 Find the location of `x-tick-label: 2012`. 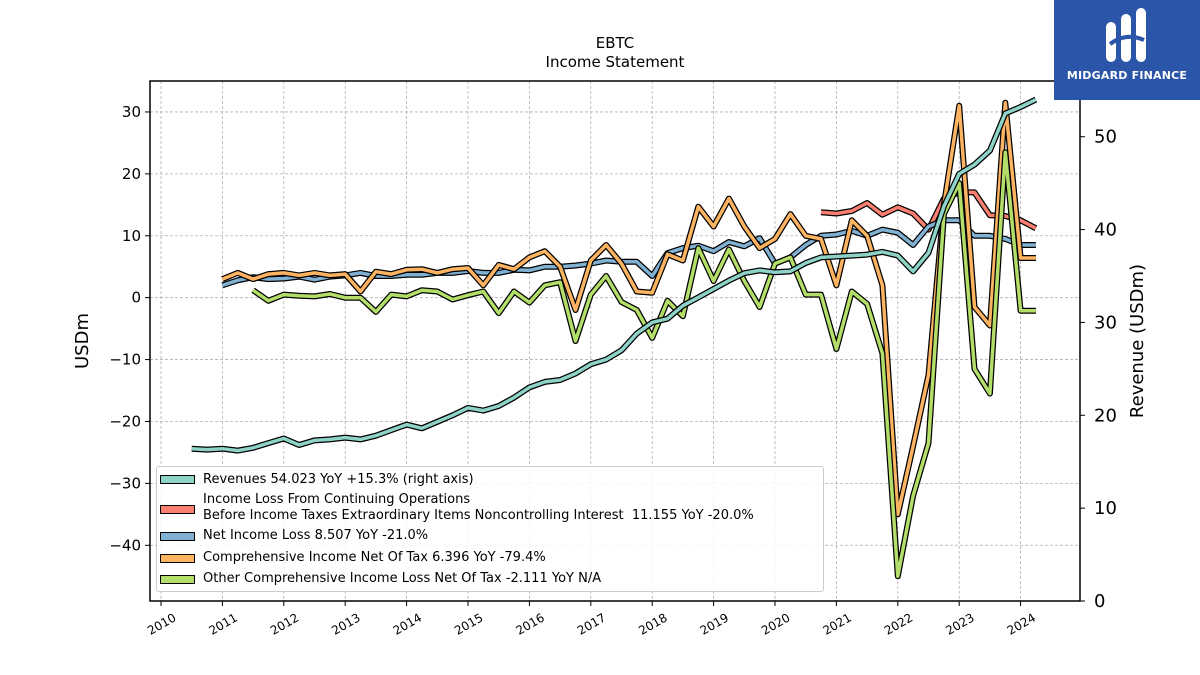

x-tick-label: 2012 is located at coordinates (284, 623).